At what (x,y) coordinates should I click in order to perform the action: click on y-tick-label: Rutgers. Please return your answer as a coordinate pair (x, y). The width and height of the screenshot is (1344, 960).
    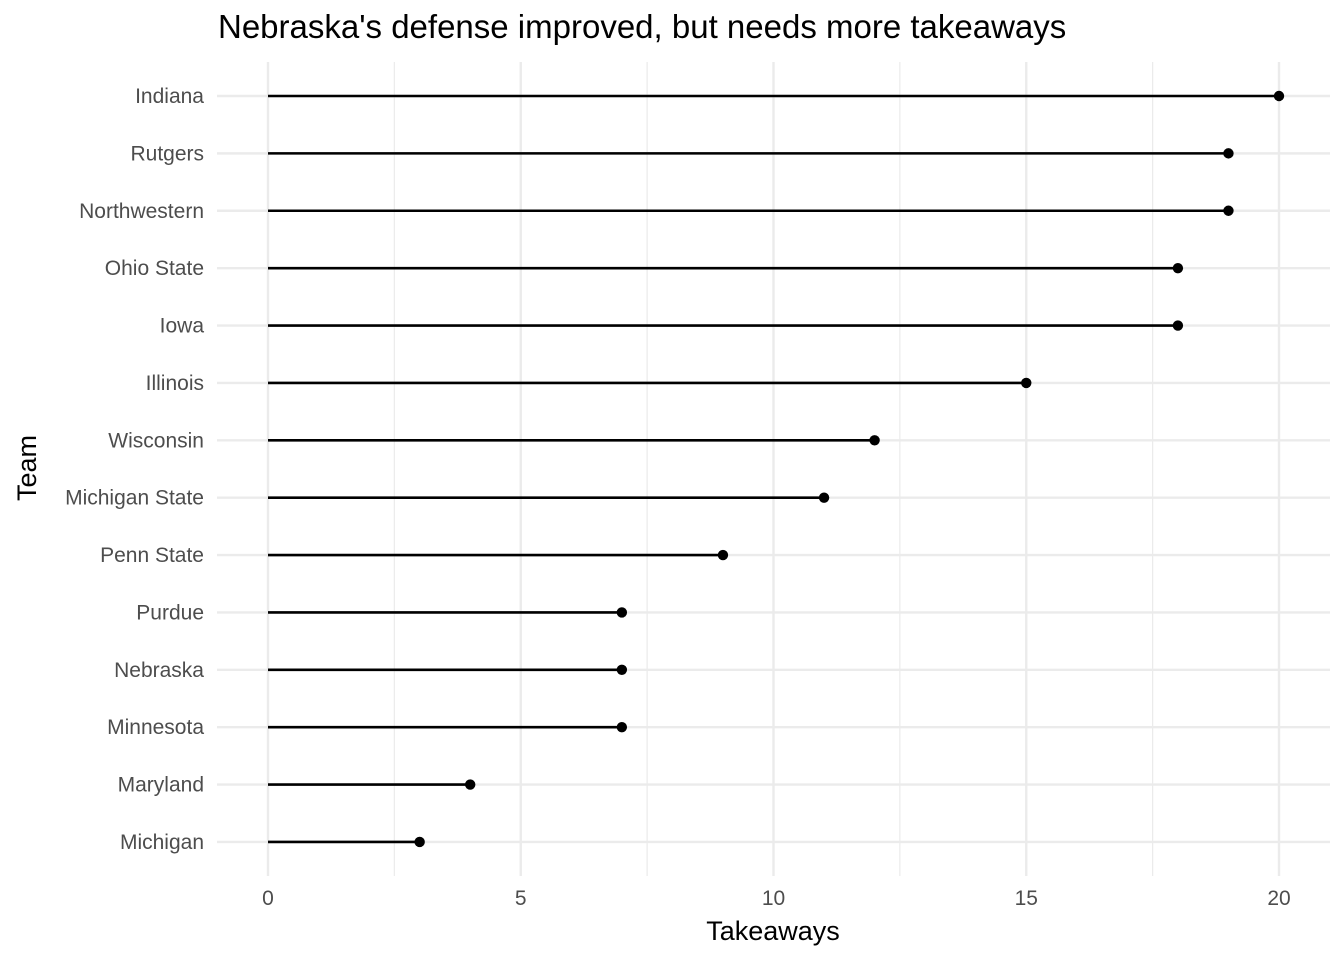
    Looking at the image, I should click on (167, 153).